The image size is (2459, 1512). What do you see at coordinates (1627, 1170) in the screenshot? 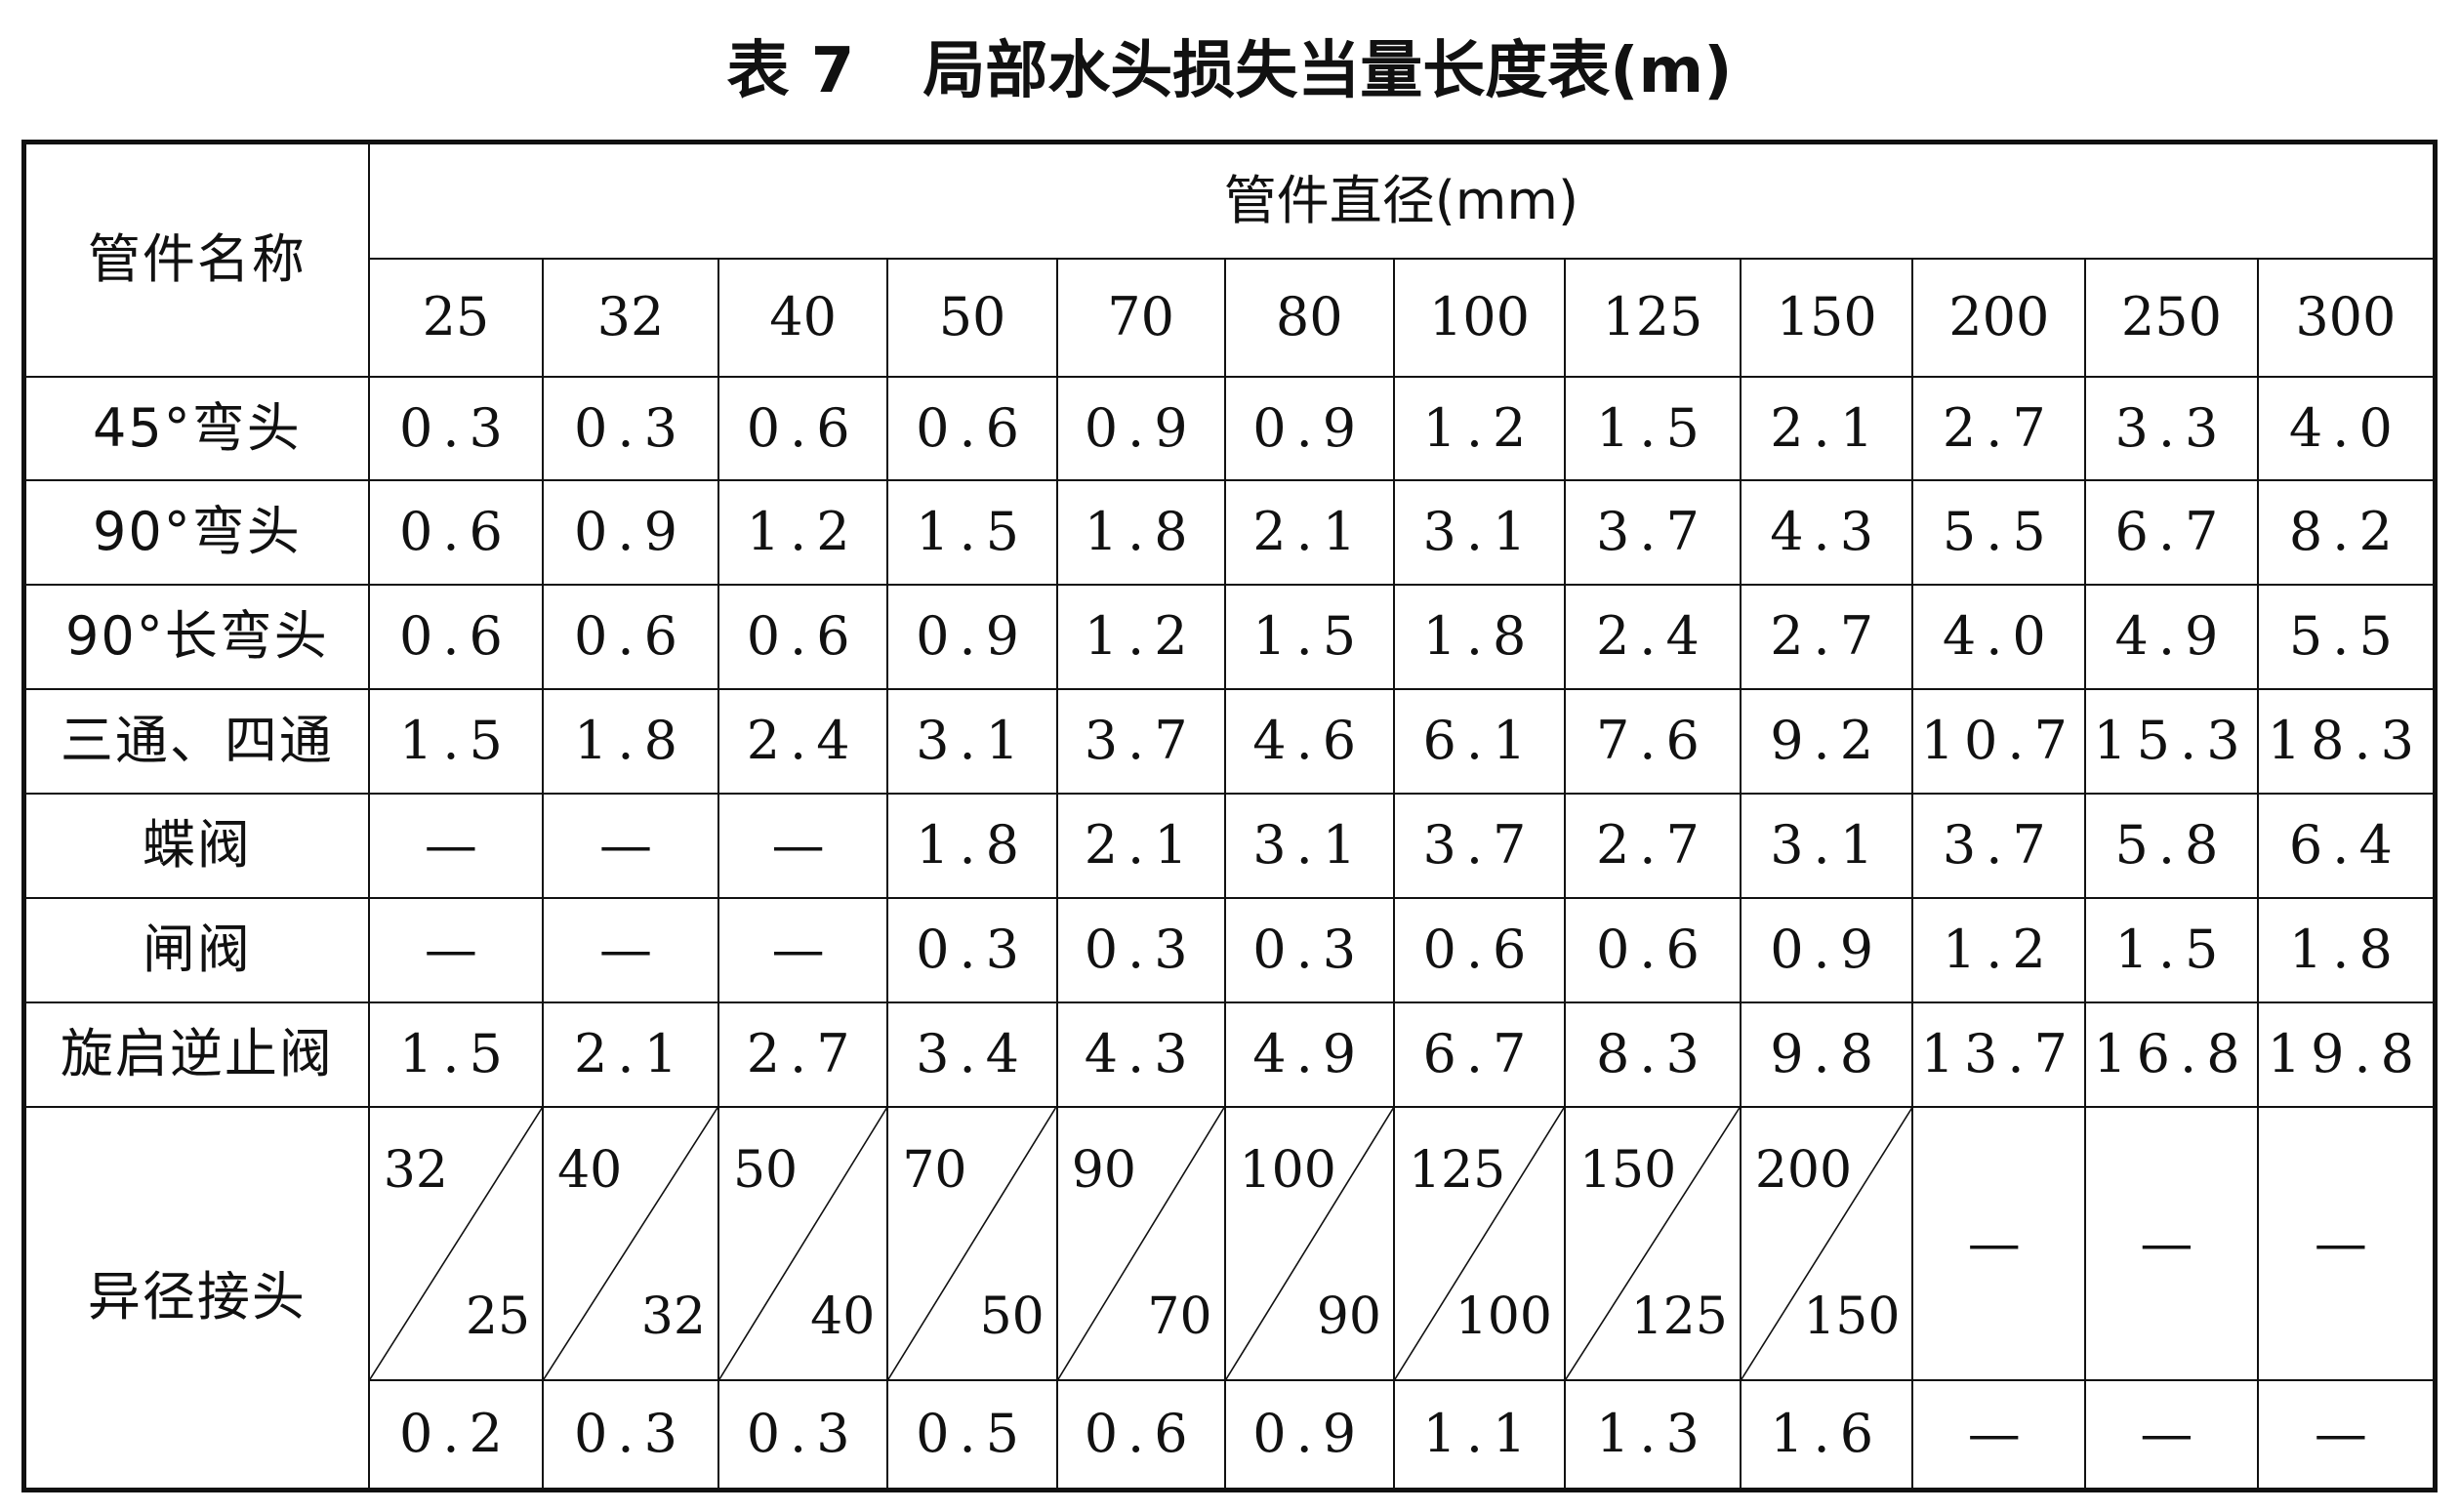
I see `reducer-from-size: 150` at bounding box center [1627, 1170].